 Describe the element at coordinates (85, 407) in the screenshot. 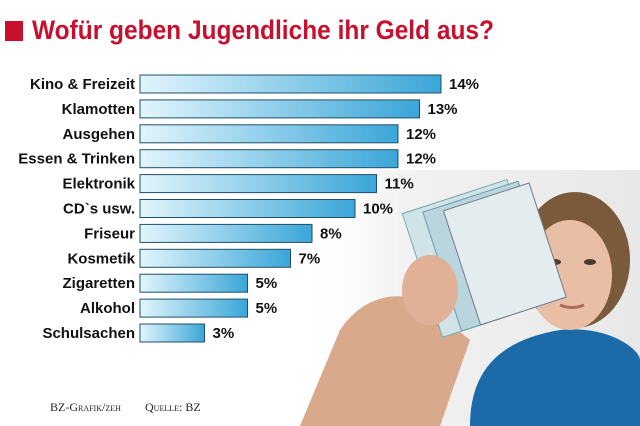

I see `credit: BZ-Grafik/zeh` at that location.